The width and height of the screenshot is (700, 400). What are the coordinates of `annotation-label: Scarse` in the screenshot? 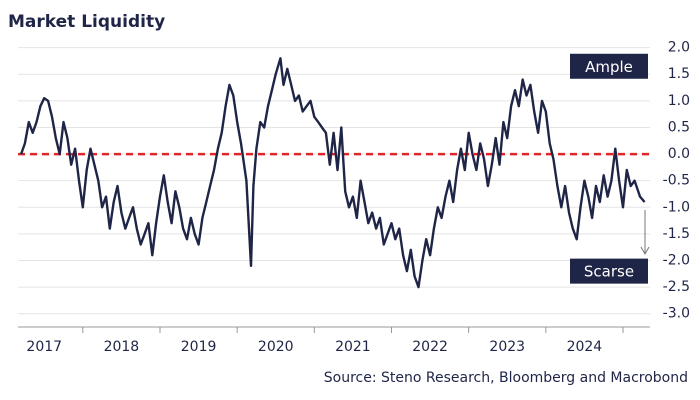 It's located at (609, 272).